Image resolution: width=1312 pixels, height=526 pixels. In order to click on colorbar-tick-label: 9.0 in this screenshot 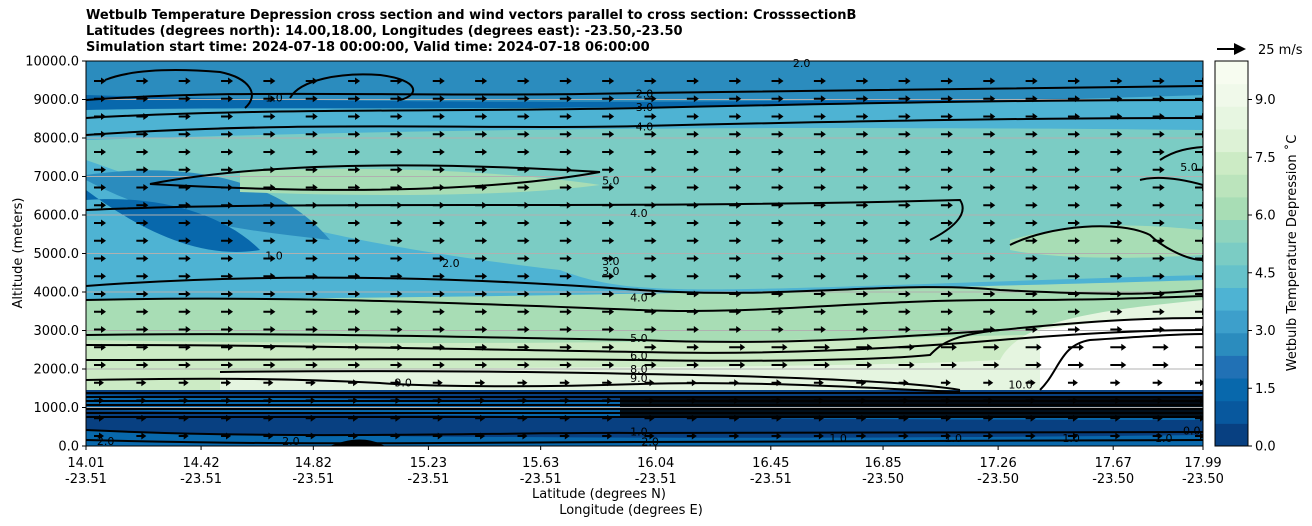, I will do `click(1265, 100)`.